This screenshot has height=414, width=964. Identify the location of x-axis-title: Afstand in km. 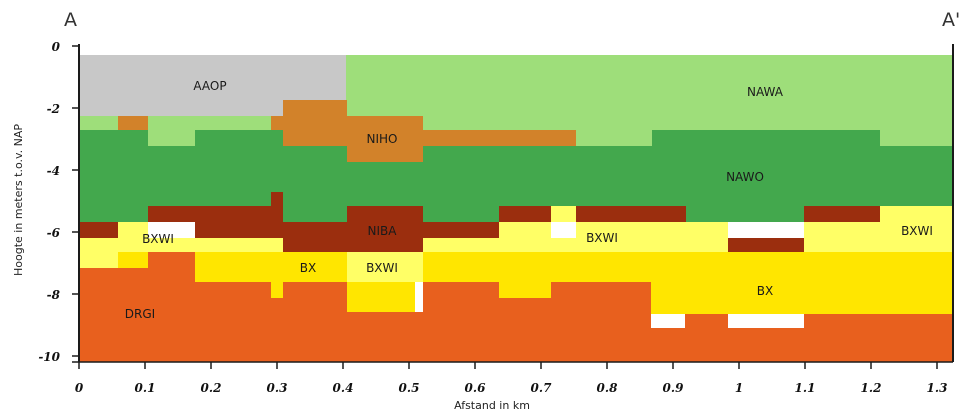
(492, 405).